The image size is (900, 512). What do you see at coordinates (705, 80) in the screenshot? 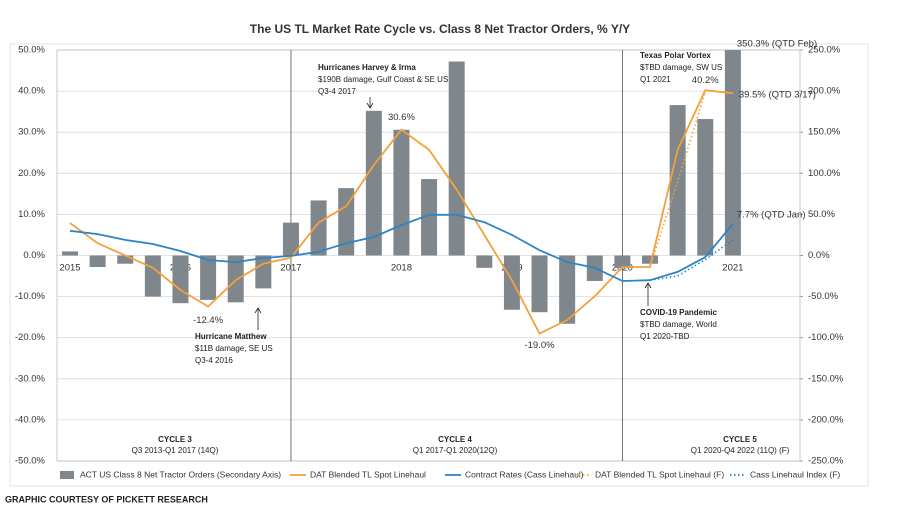
I see `data-label: 40.2%` at bounding box center [705, 80].